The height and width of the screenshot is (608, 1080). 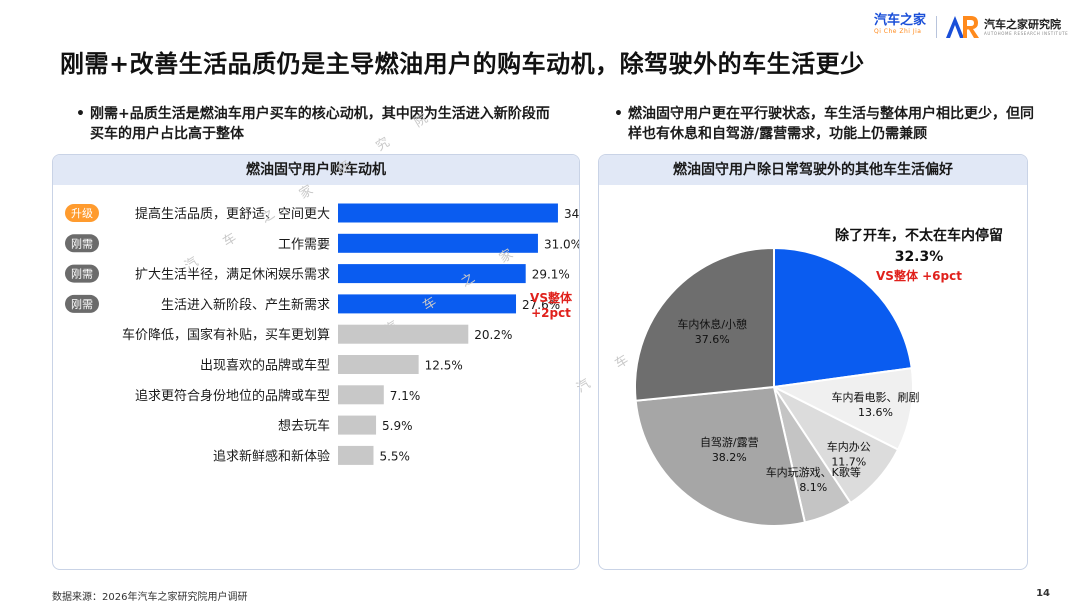 I want to click on bar-tag-3: 刚需, so click(x=82, y=303).